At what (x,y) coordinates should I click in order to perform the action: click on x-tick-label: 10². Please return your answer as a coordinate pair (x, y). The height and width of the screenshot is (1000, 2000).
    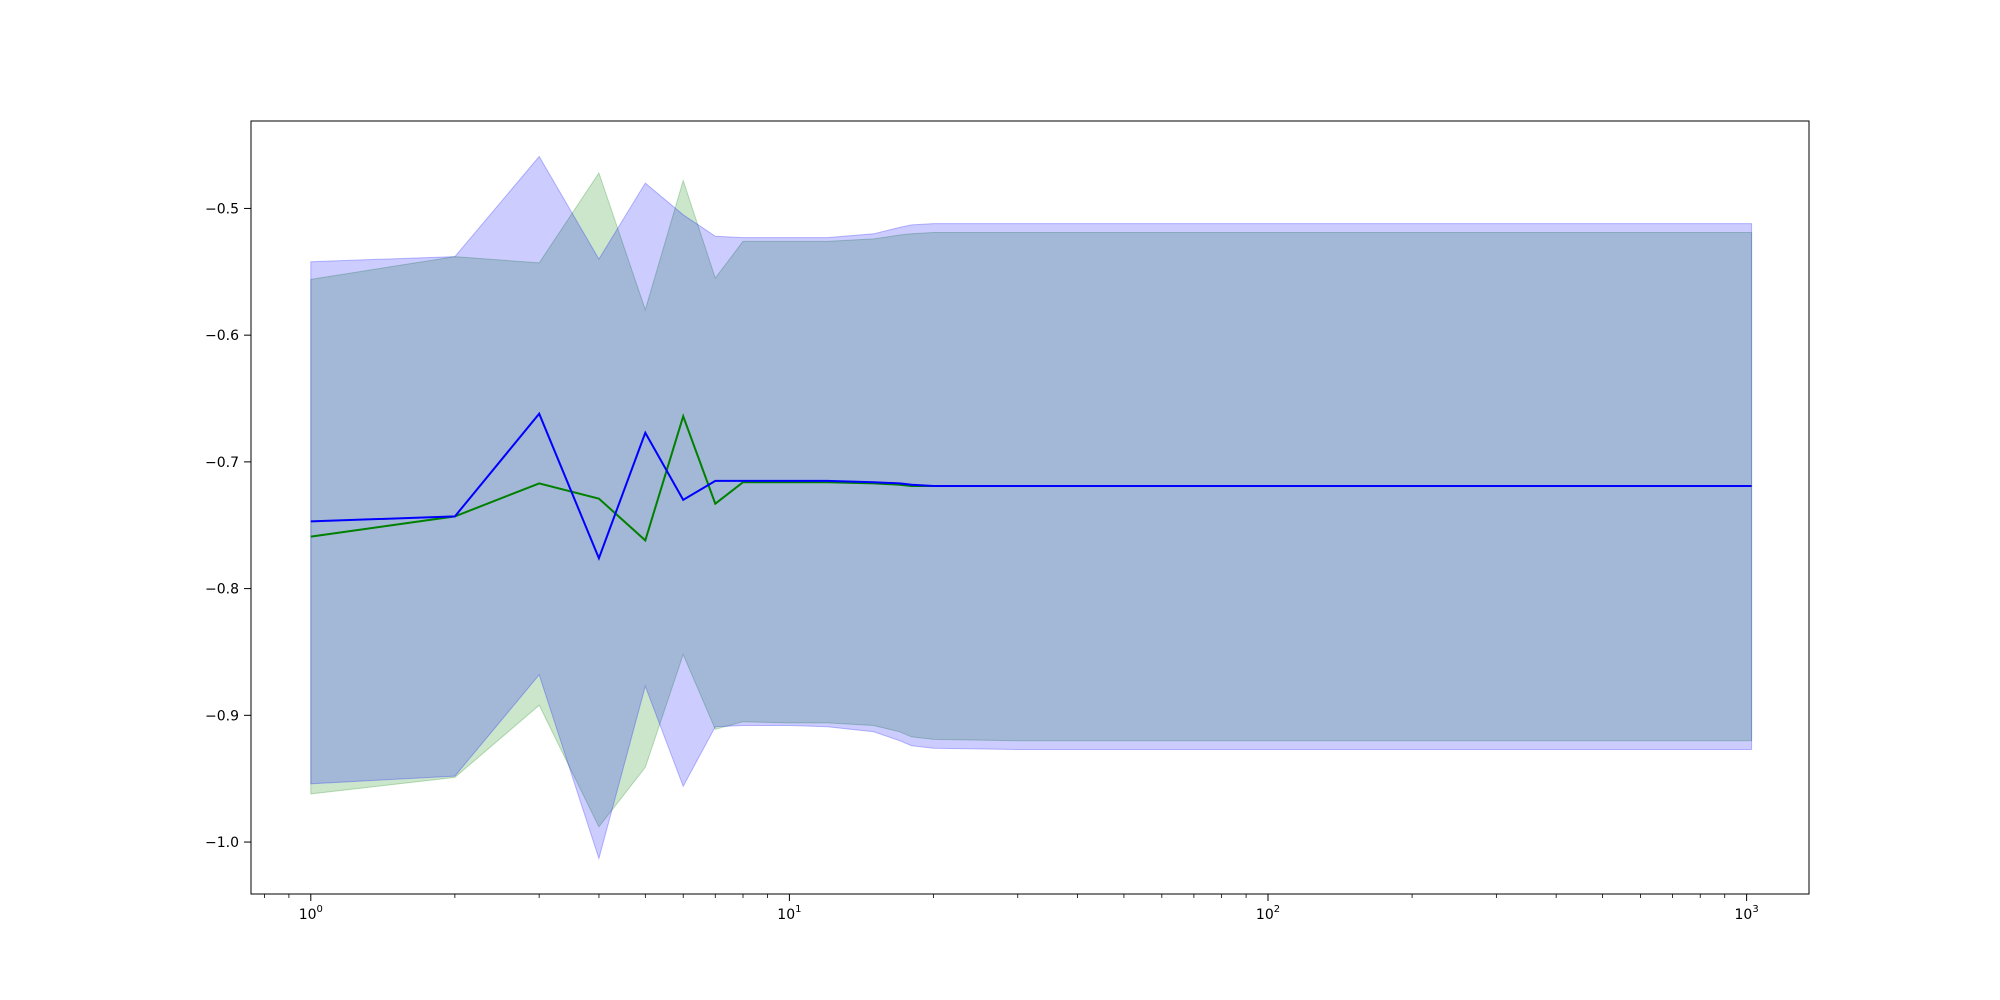
    Looking at the image, I should click on (1268, 913).